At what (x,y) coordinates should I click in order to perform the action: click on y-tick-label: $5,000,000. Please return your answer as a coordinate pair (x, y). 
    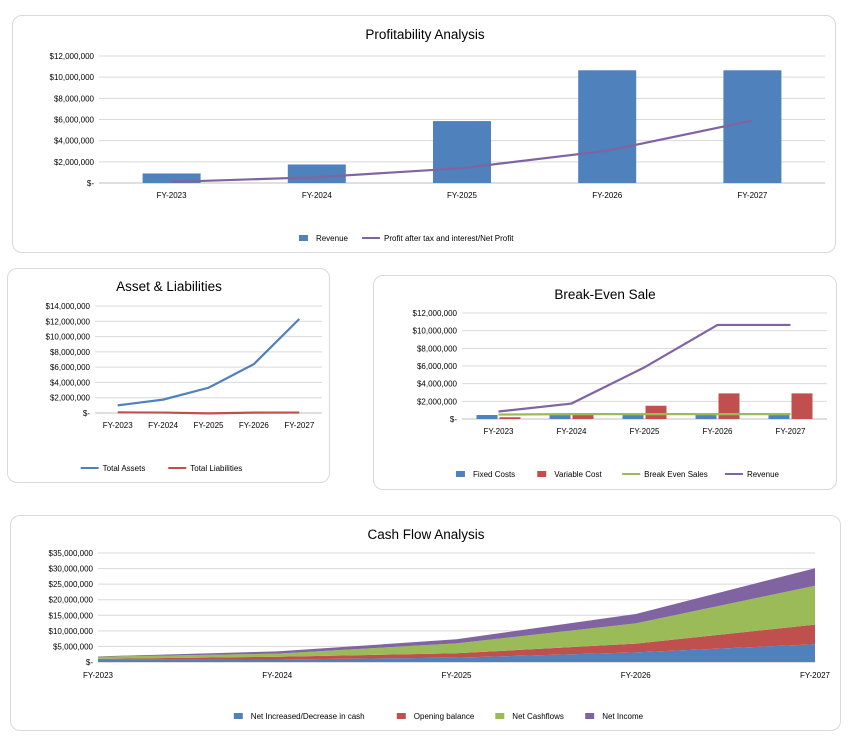
    Looking at the image, I should click on (73, 646).